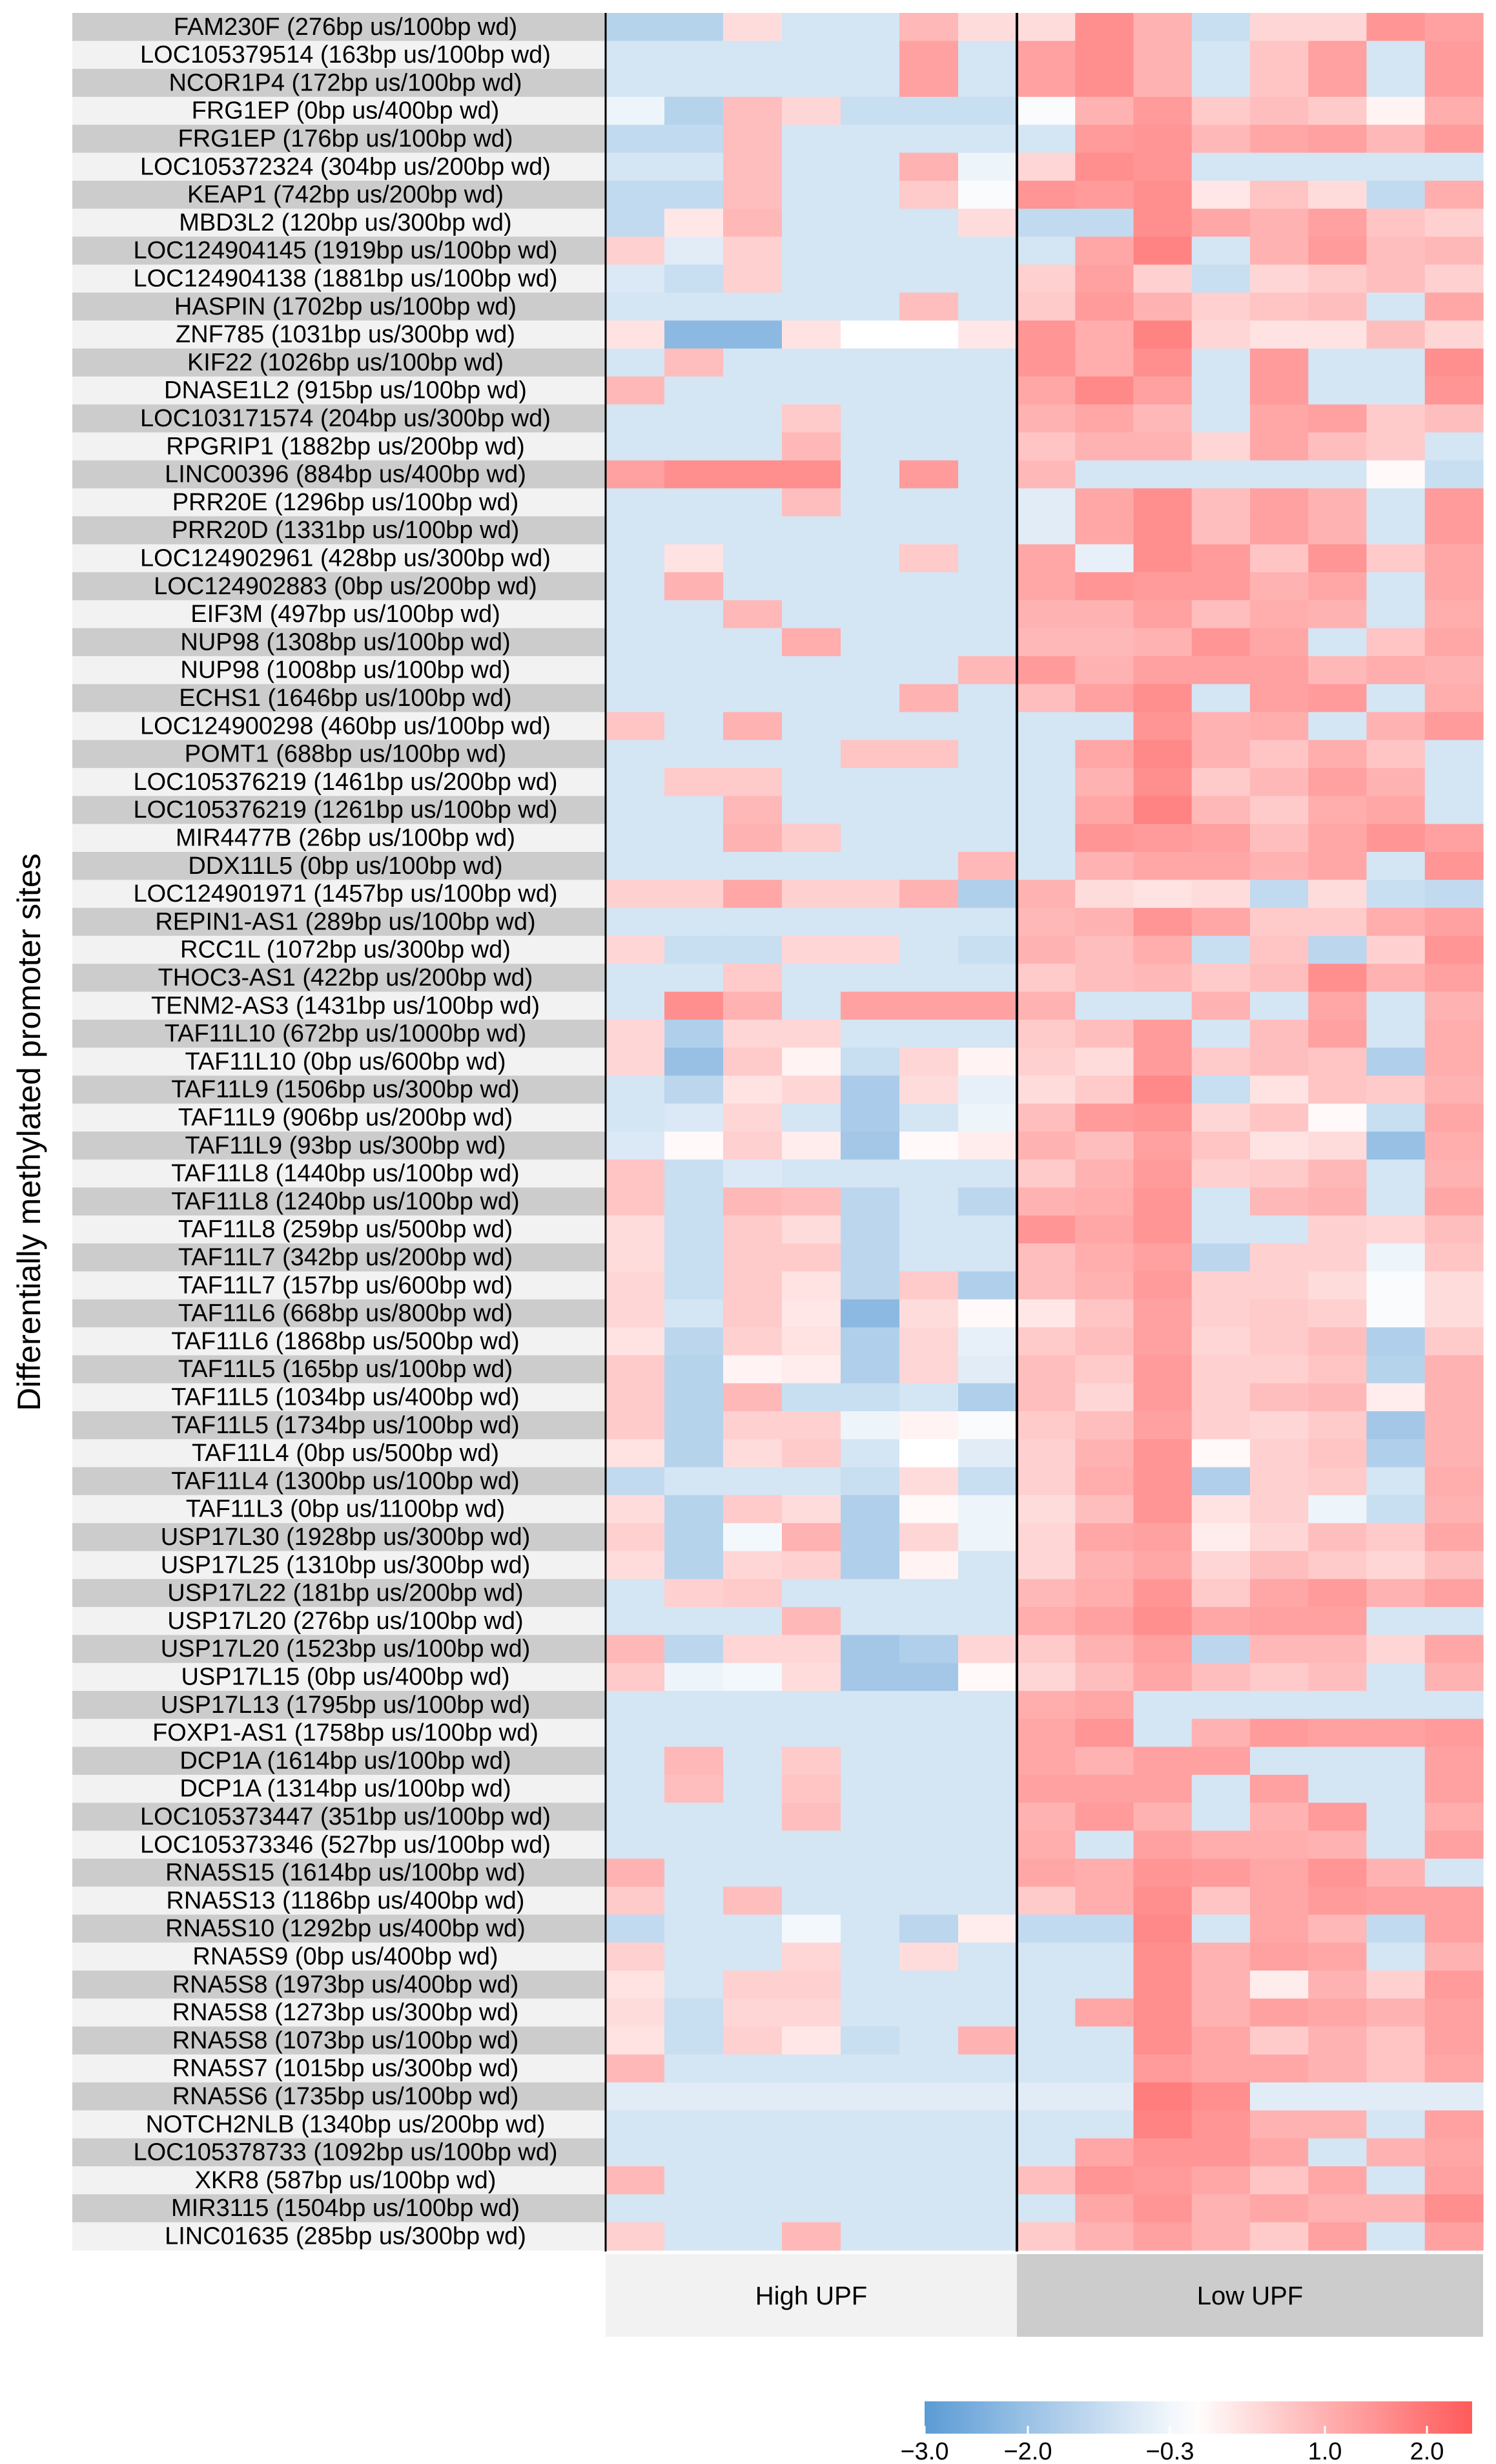 The height and width of the screenshot is (2464, 1496). Describe the element at coordinates (29, 1132) in the screenshot. I see `y-axis-title: Differentially methylated promoter sites` at that location.